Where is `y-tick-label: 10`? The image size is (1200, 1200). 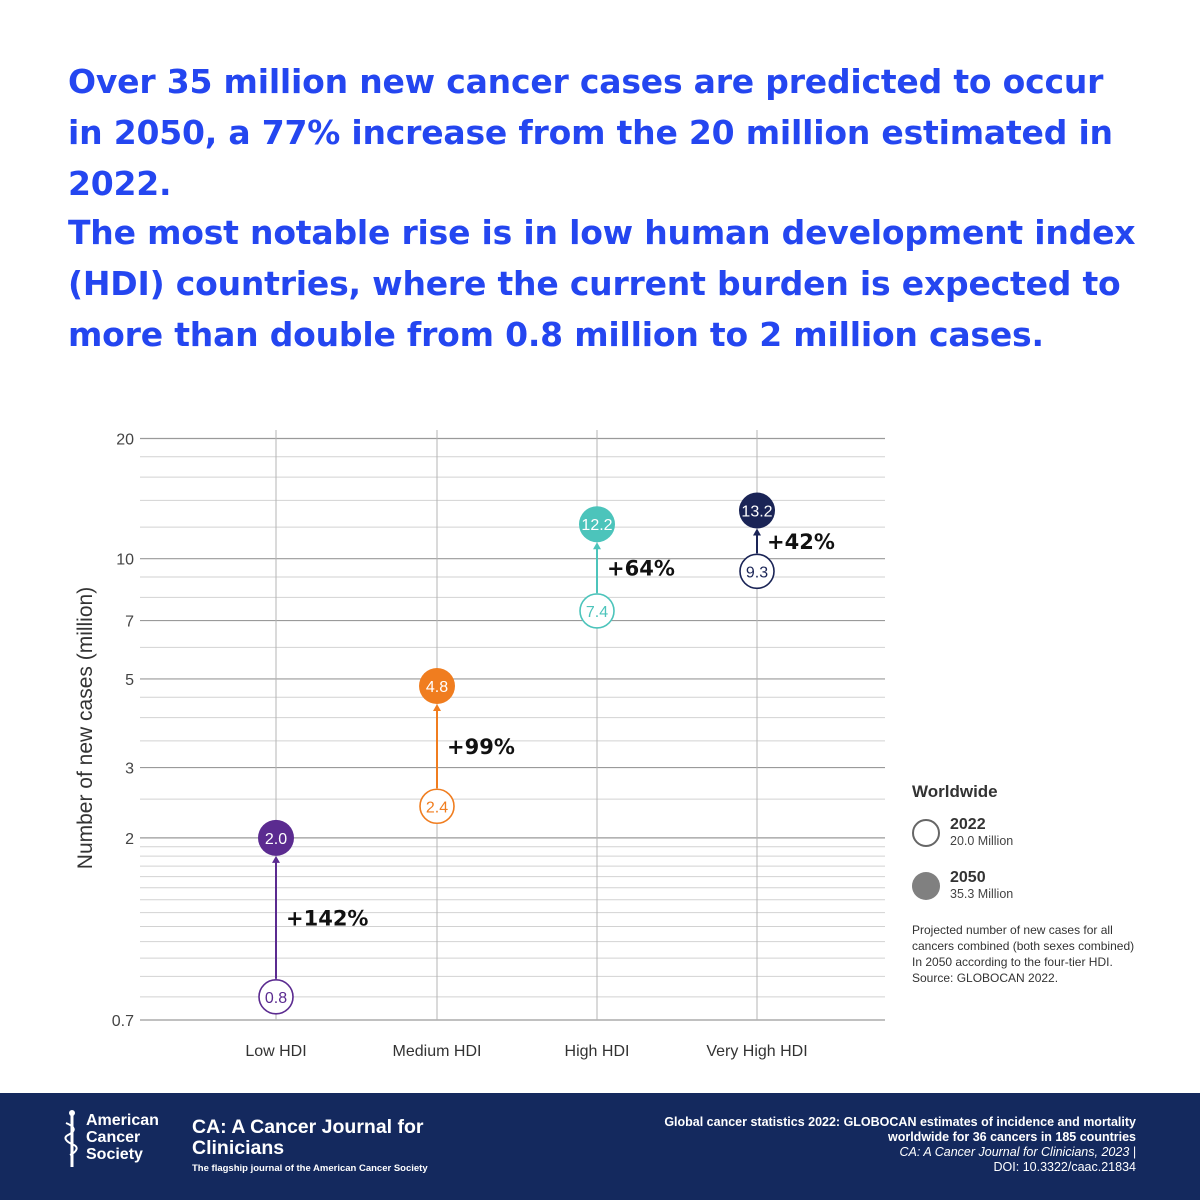 y-tick-label: 10 is located at coordinates (125, 560).